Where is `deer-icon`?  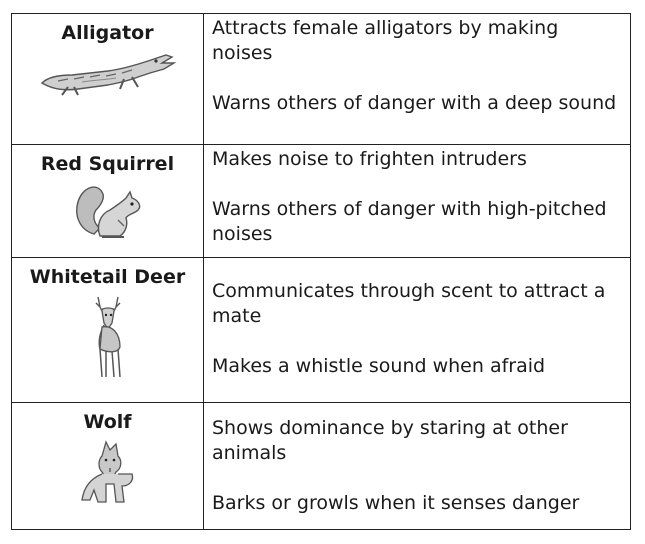 deer-icon is located at coordinates (108, 336).